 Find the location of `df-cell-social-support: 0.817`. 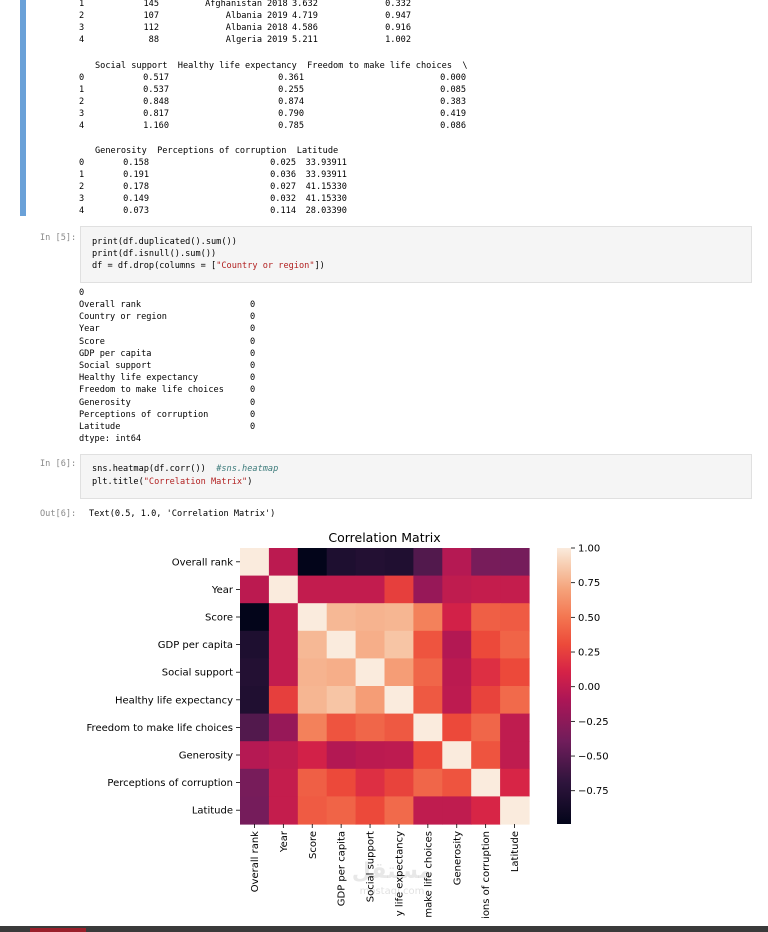

df-cell-social-support: 0.817 is located at coordinates (156, 114).